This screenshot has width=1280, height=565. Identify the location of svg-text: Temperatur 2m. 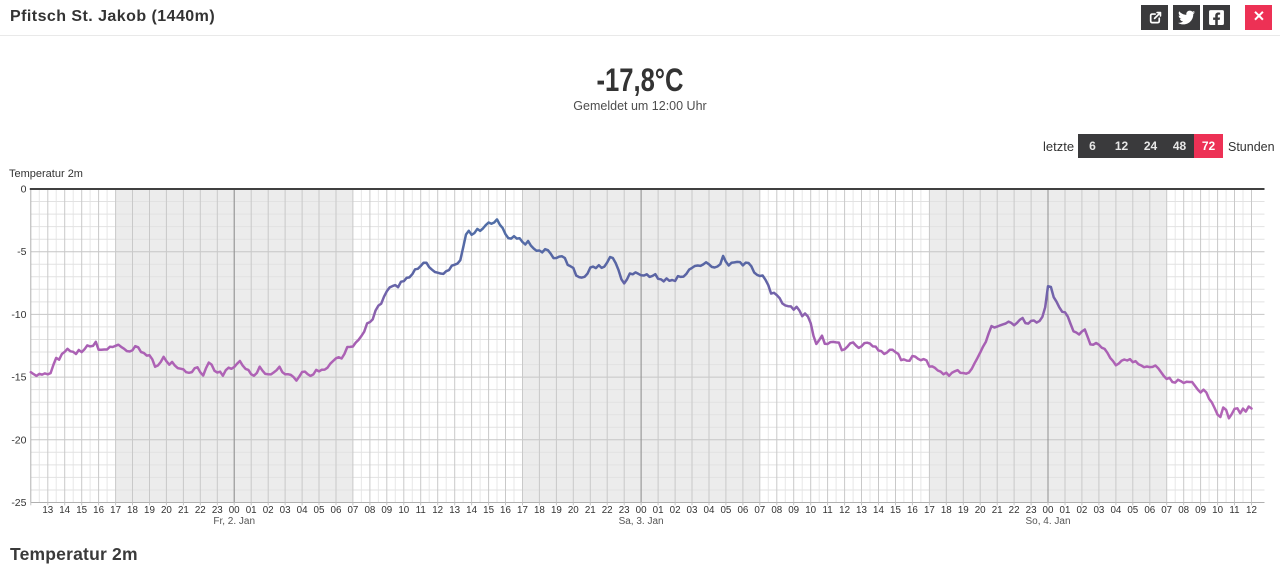
(46, 174).